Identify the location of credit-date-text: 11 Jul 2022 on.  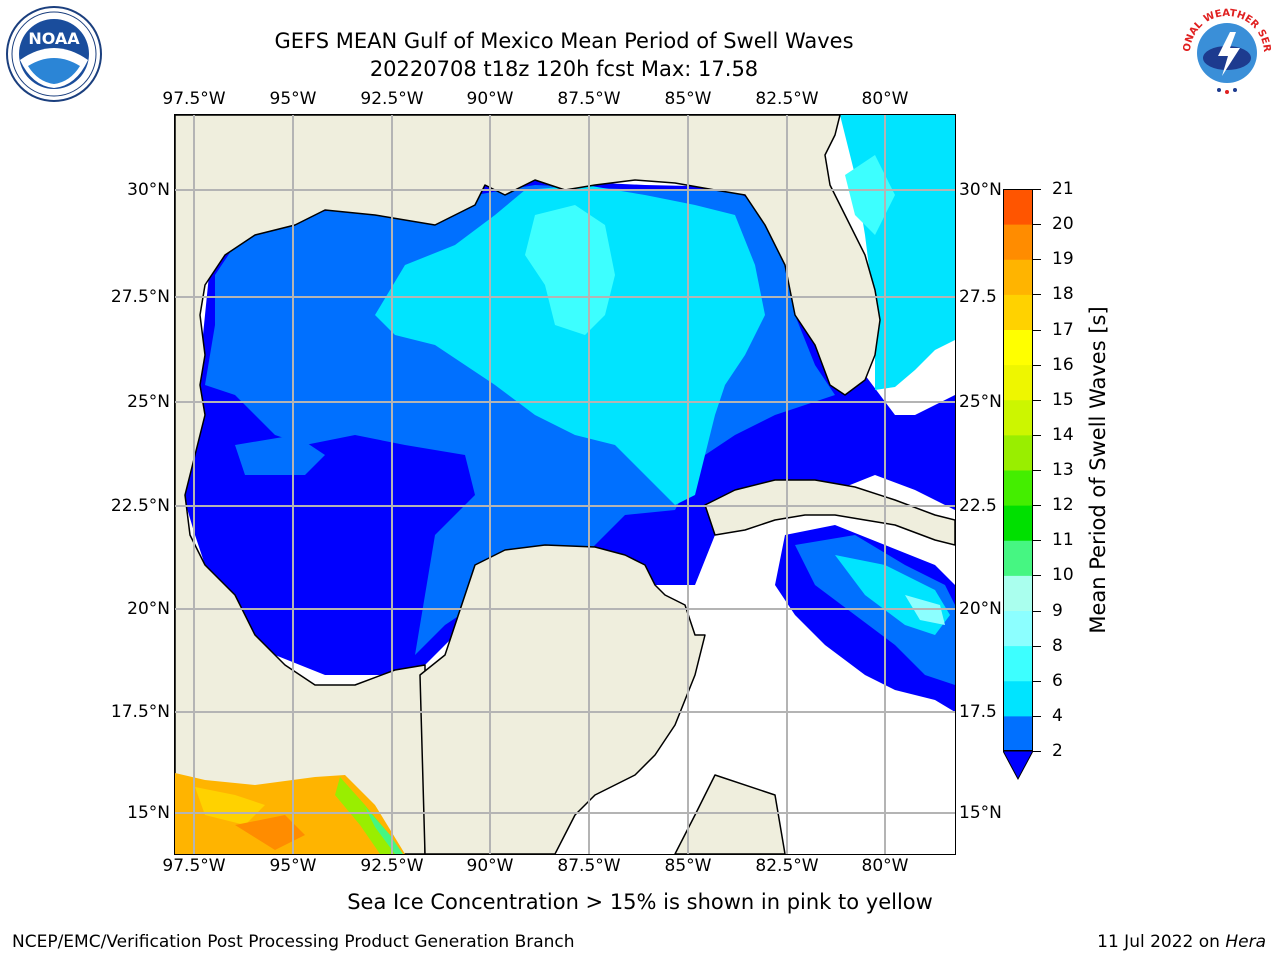
(1158, 942).